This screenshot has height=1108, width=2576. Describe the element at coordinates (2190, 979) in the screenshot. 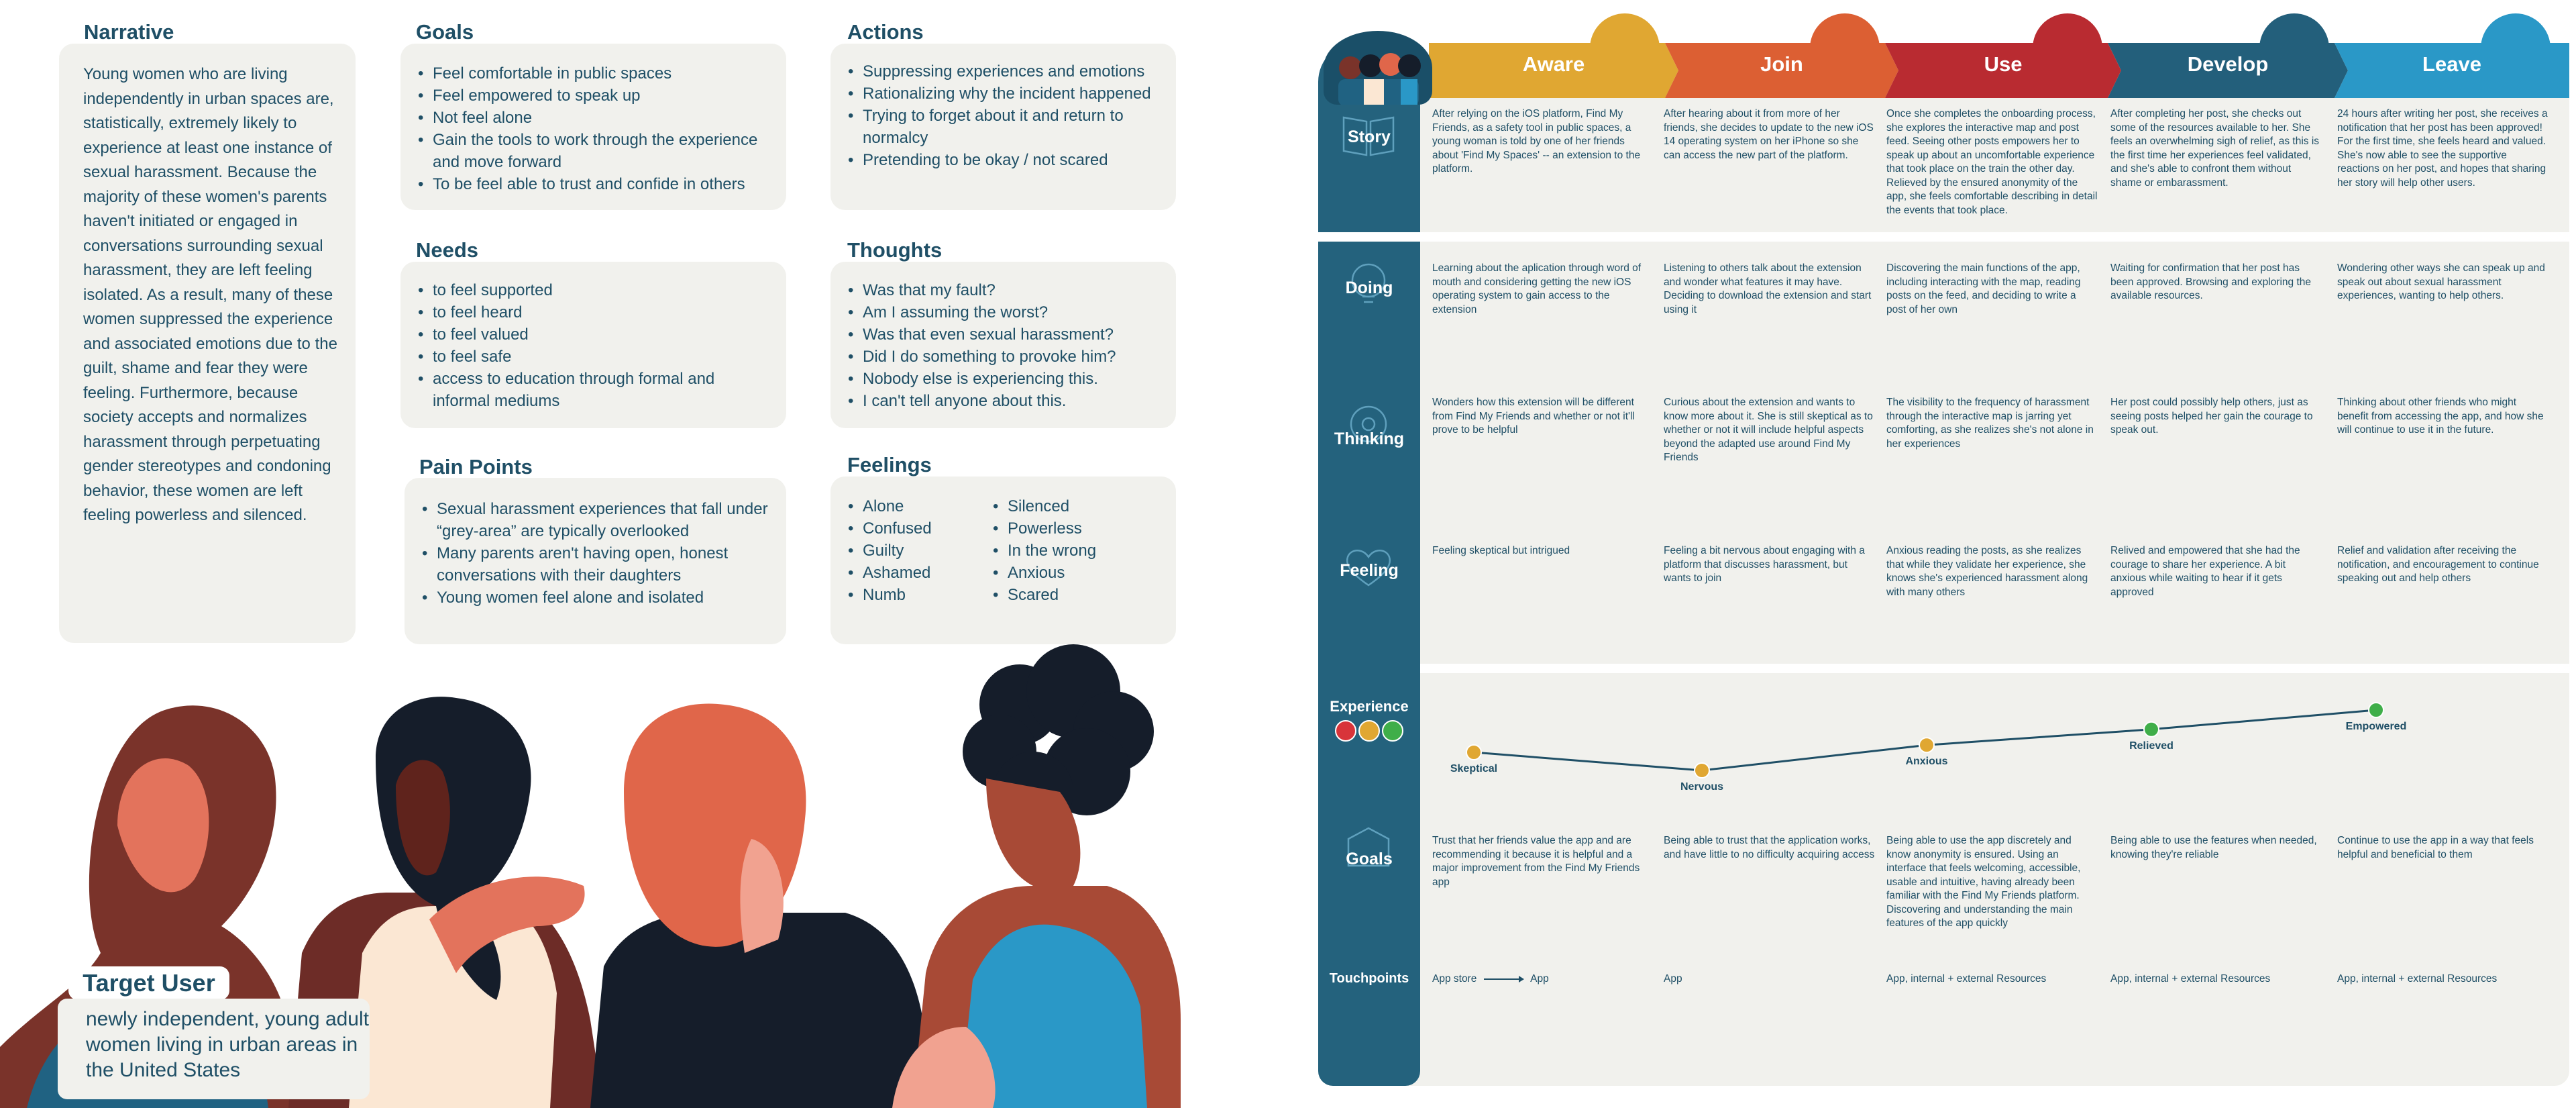

I see `touchpoints-cell-develop: App, internal + external Resources` at that location.